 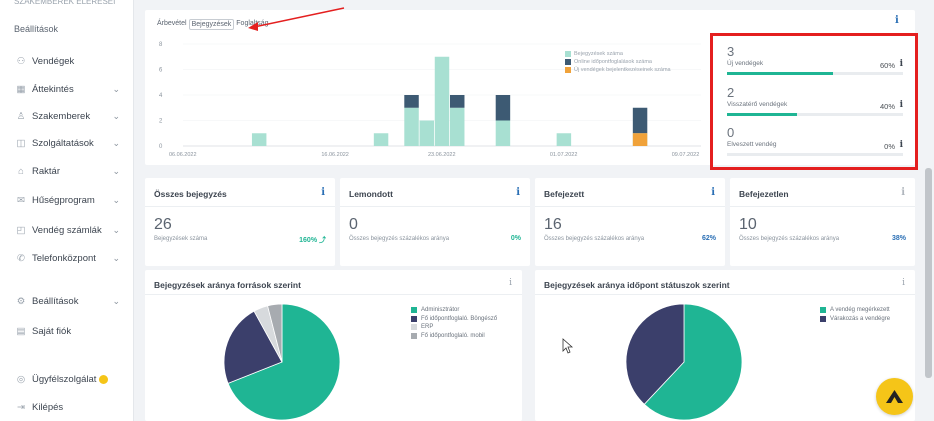 What do you see at coordinates (190, 194) in the screenshot?
I see `kpi-title: Összes bejegyzés` at bounding box center [190, 194].